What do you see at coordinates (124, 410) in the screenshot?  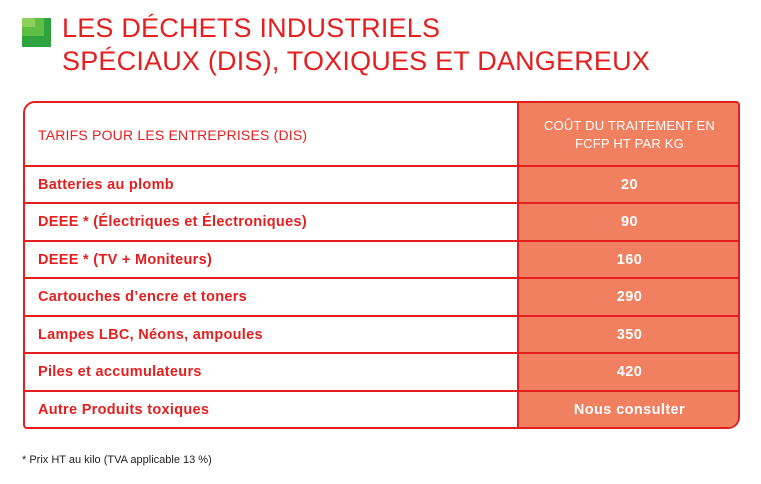 I see `row-label: Autre Produits toxiques` at bounding box center [124, 410].